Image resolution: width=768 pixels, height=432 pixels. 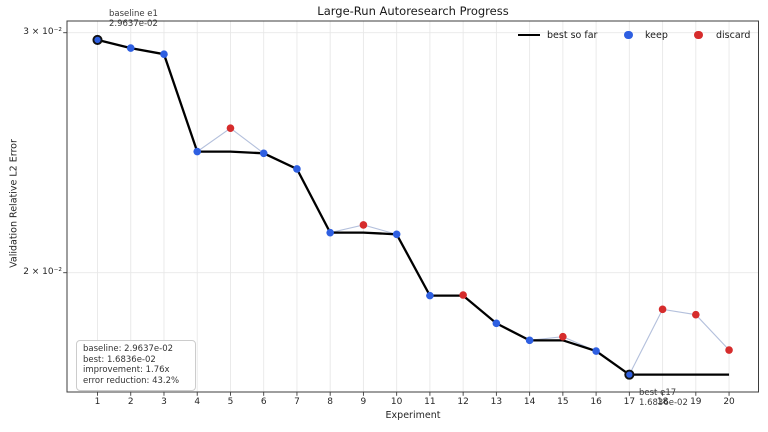 What do you see at coordinates (126, 370) in the screenshot?
I see `stats-improvement: improvement: 1.76x` at bounding box center [126, 370].